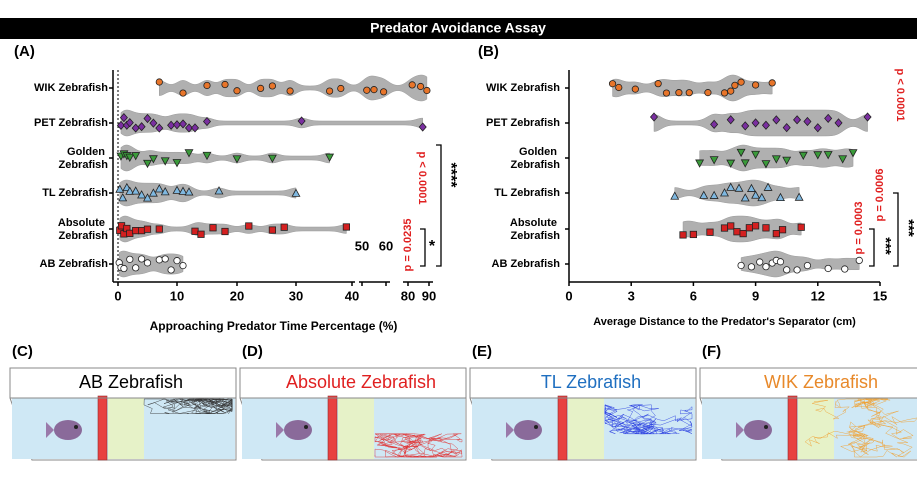  What do you see at coordinates (432, 246) in the screenshot?
I see `significance-annotation: *` at bounding box center [432, 246].